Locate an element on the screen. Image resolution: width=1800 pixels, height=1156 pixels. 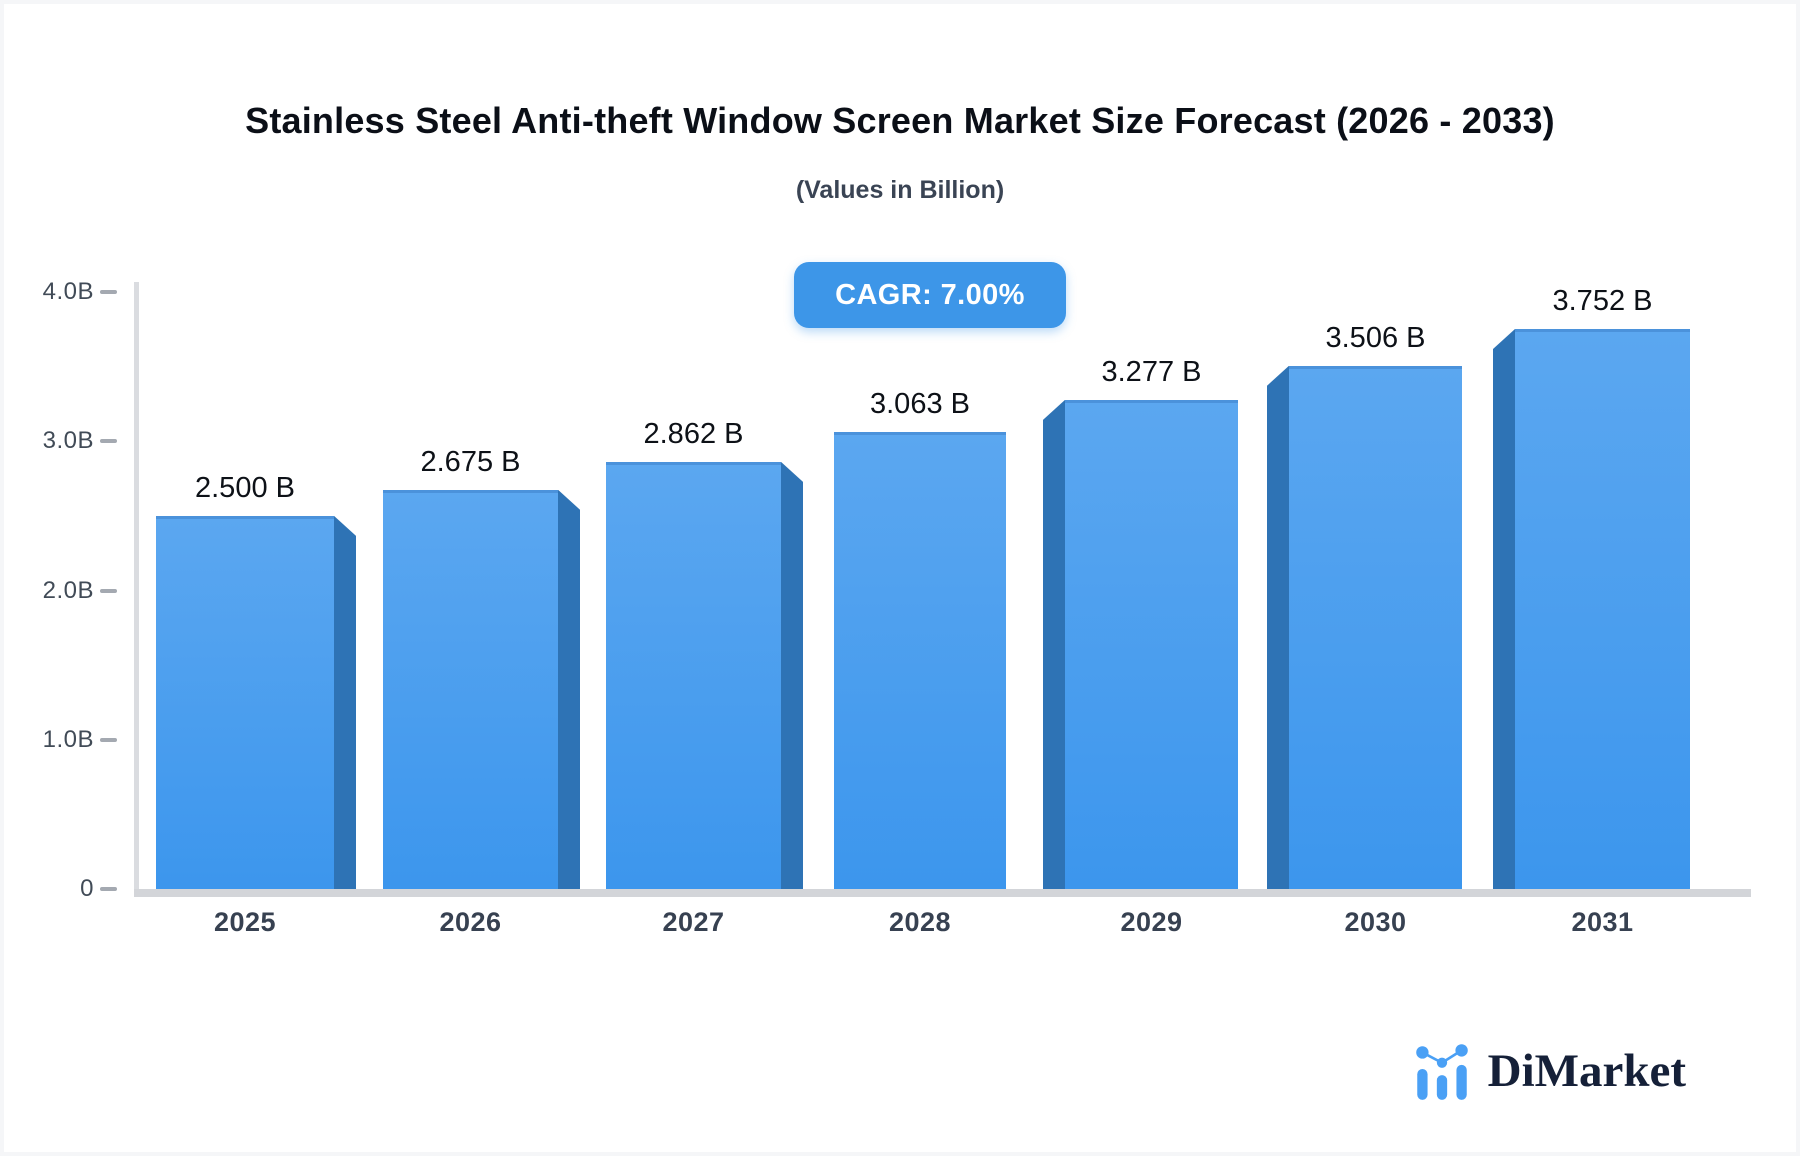
x-axis-tick-label-2030: 2030 is located at coordinates (1375, 922).